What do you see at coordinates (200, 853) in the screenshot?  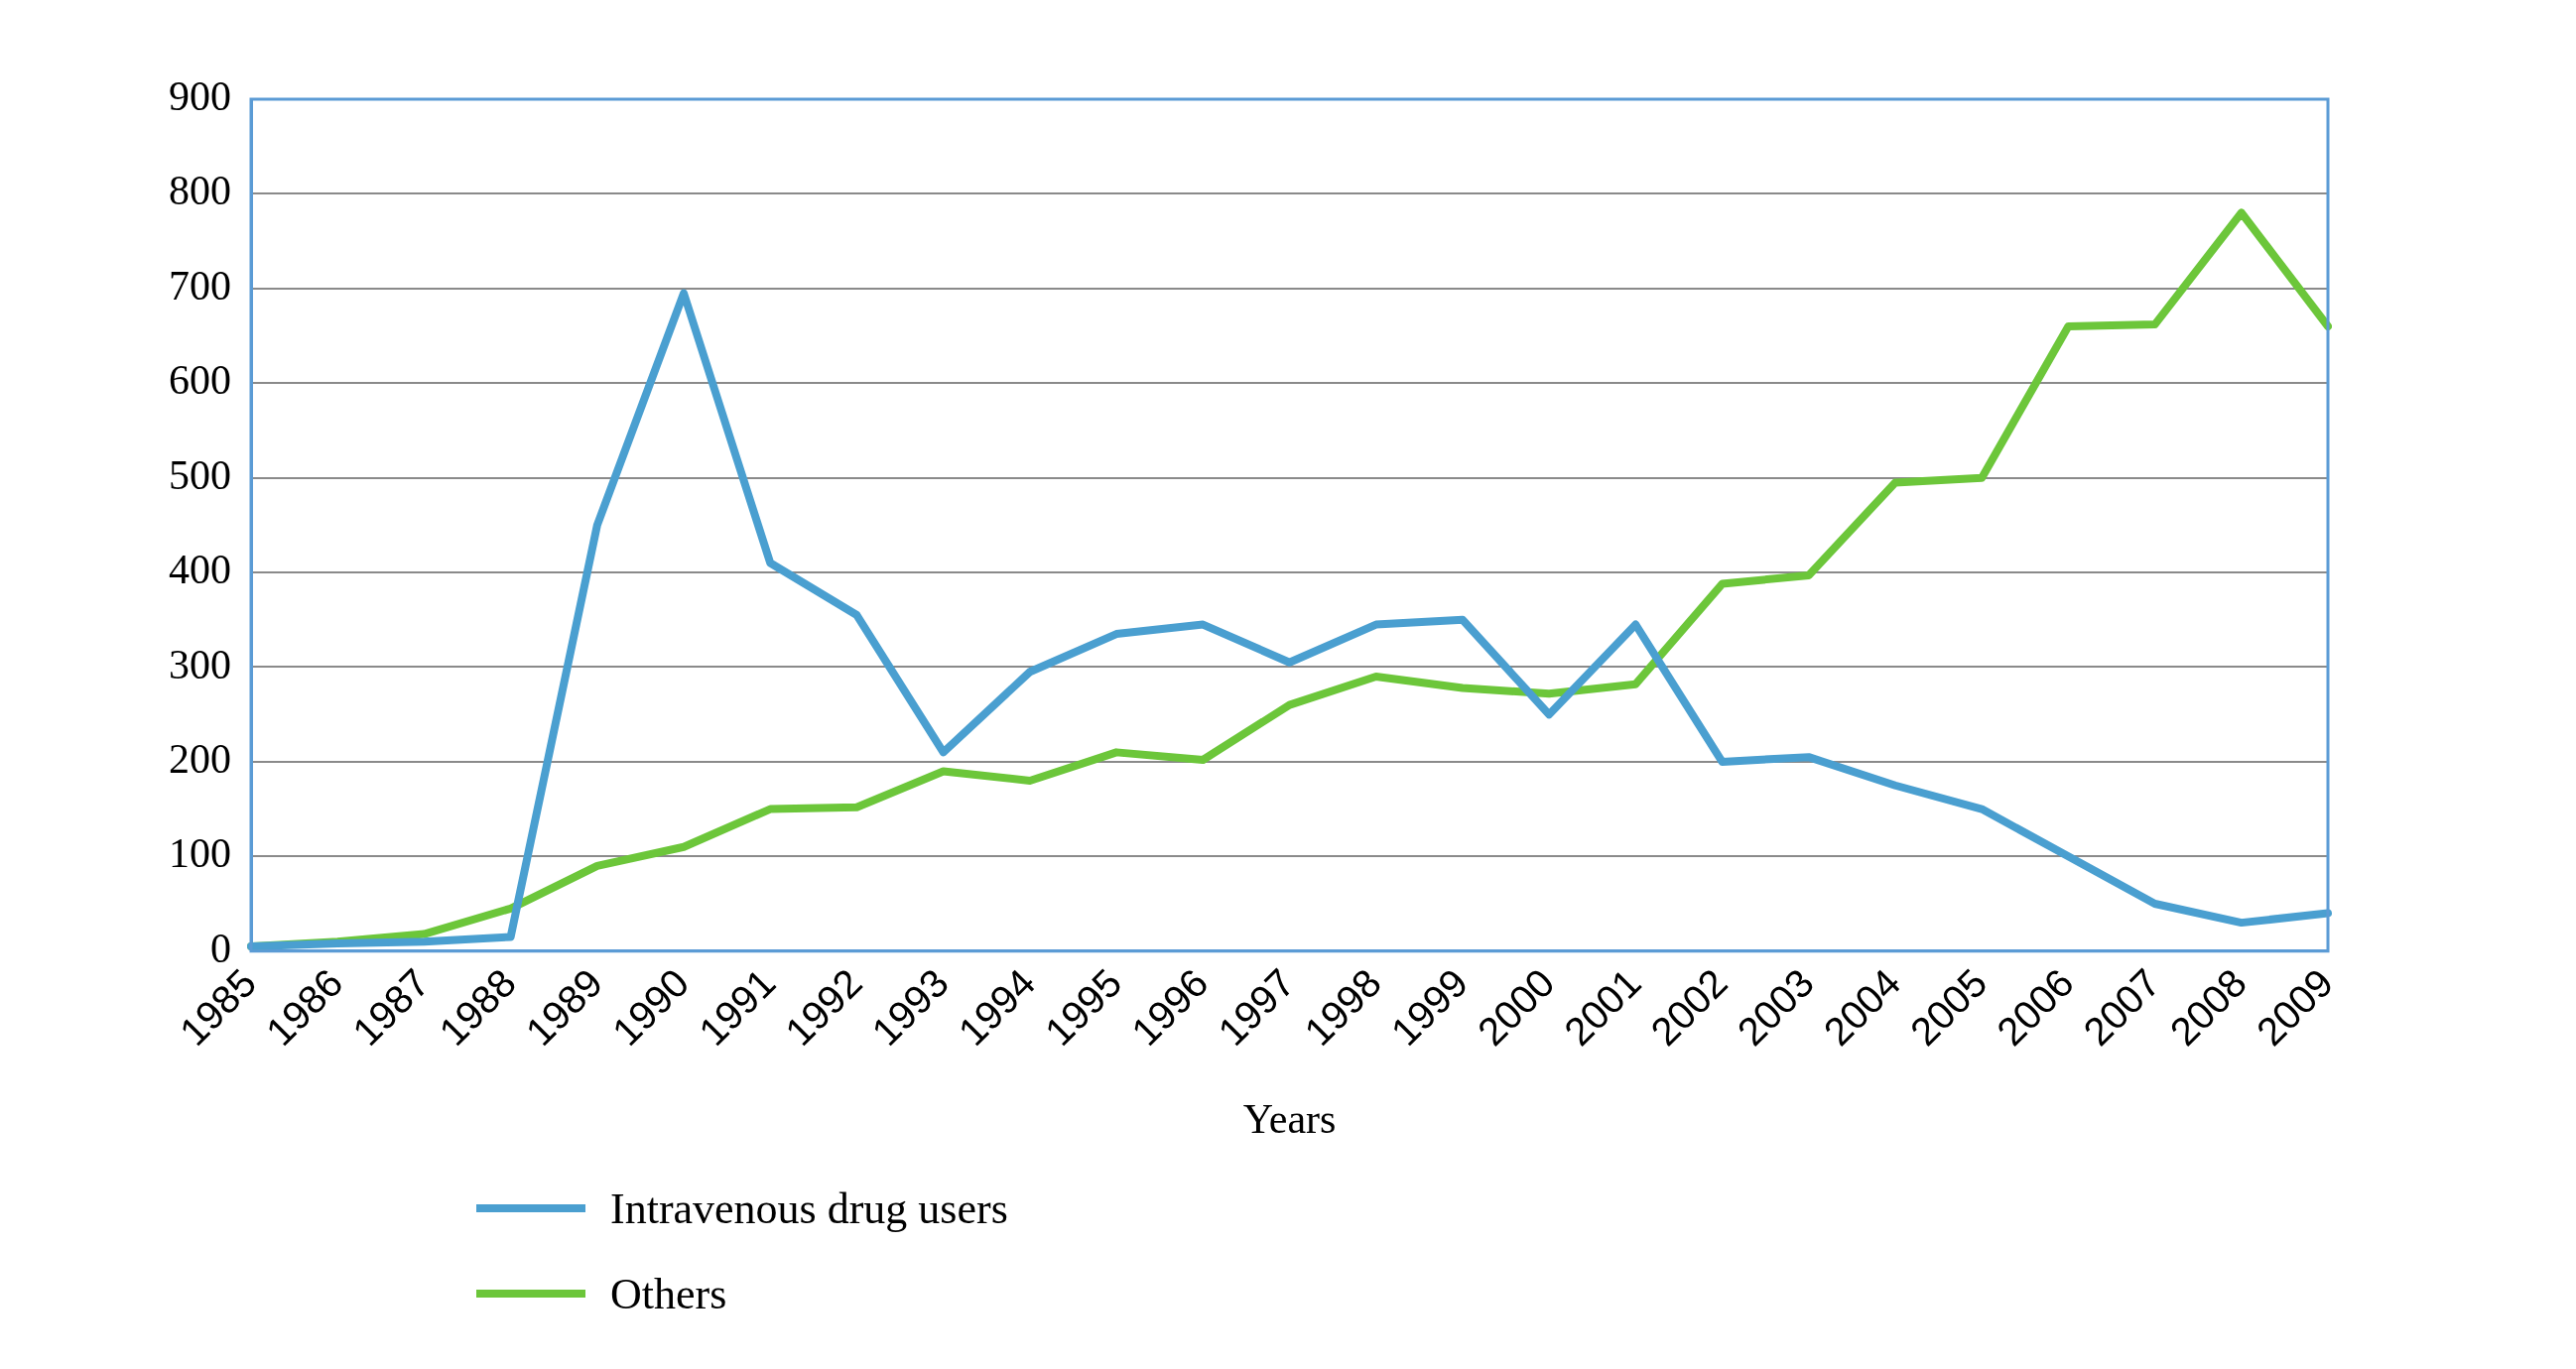 I see `y-tick-label: 100` at bounding box center [200, 853].